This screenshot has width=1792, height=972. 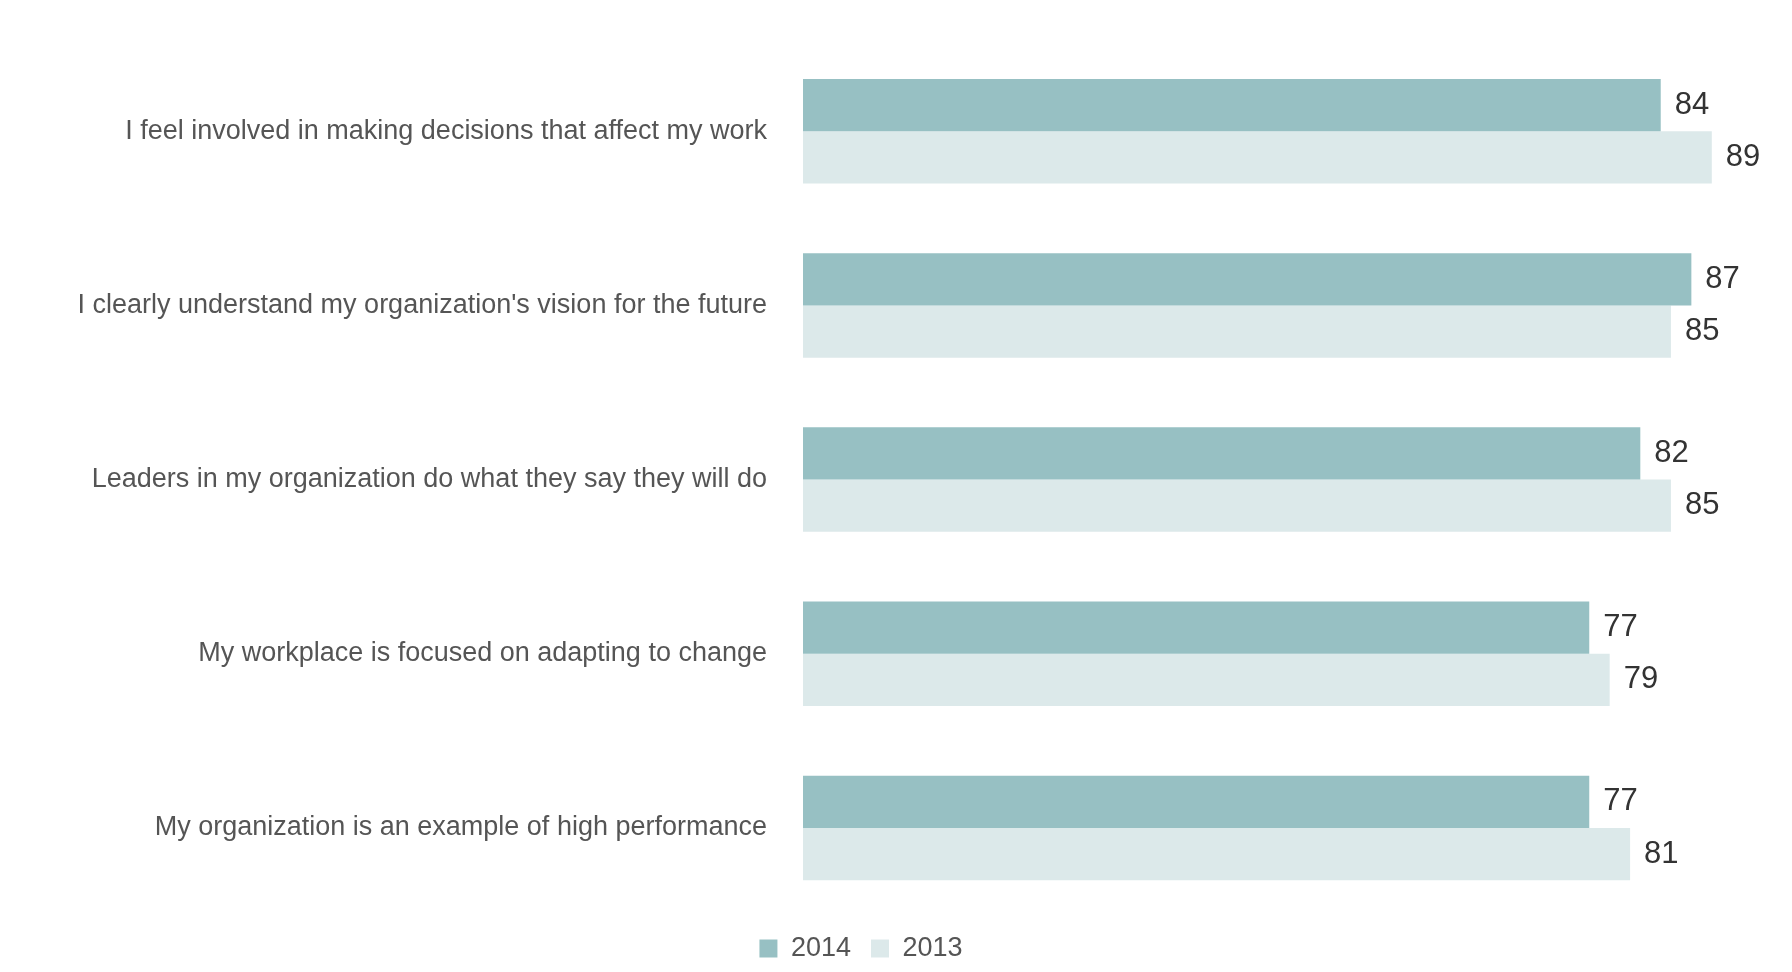 I want to click on y-tick-label: I clearly understand my organization's vision for the future, so click(x=422, y=303).